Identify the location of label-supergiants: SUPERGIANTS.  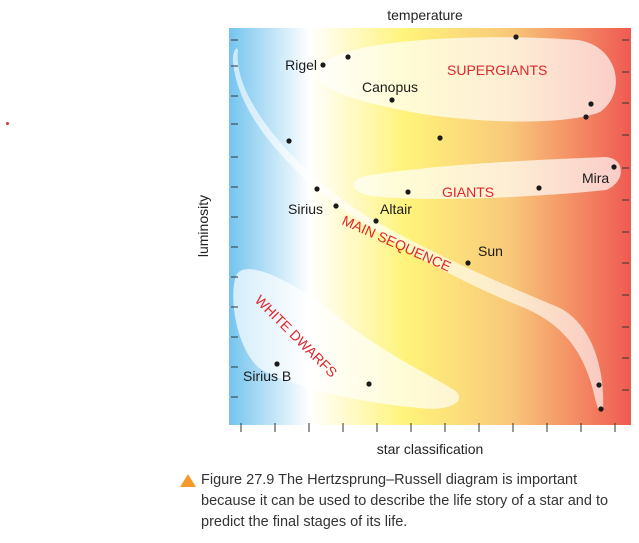
(497, 70).